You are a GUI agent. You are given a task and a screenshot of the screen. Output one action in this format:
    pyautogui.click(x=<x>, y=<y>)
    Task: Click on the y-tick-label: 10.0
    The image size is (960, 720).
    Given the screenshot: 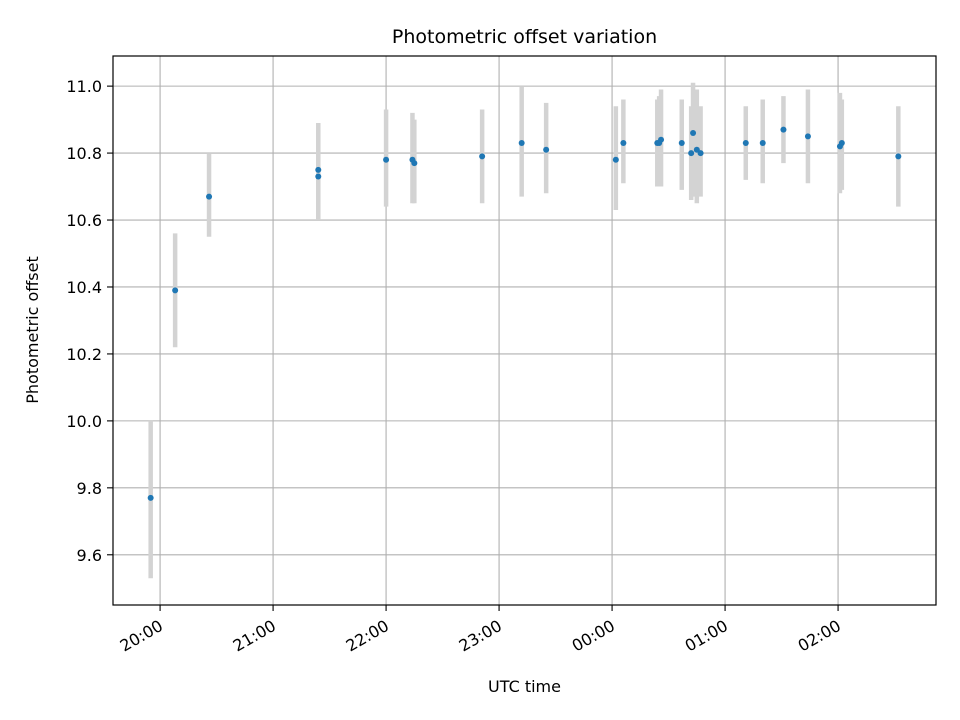 What is the action you would take?
    pyautogui.click(x=84, y=421)
    